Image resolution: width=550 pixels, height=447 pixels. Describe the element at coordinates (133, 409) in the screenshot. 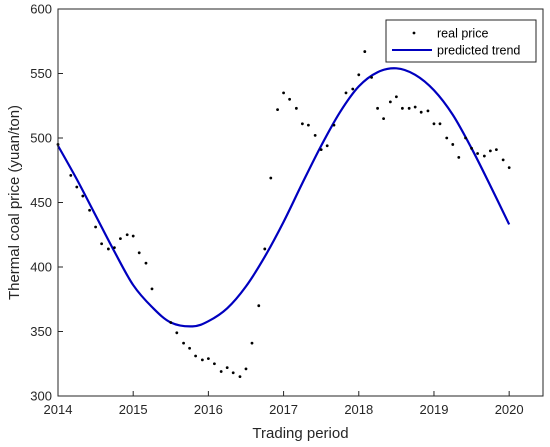

I see `x-tick-label: 2015` at that location.